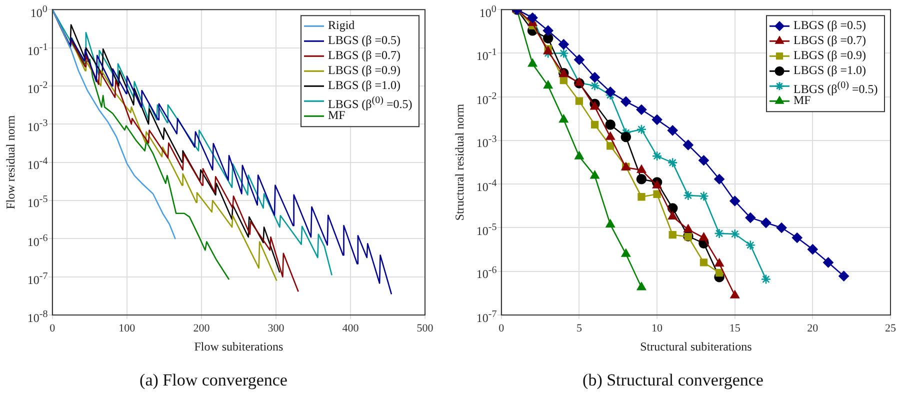  Describe the element at coordinates (127, 328) in the screenshot. I see `x-tick-label: 100` at that location.